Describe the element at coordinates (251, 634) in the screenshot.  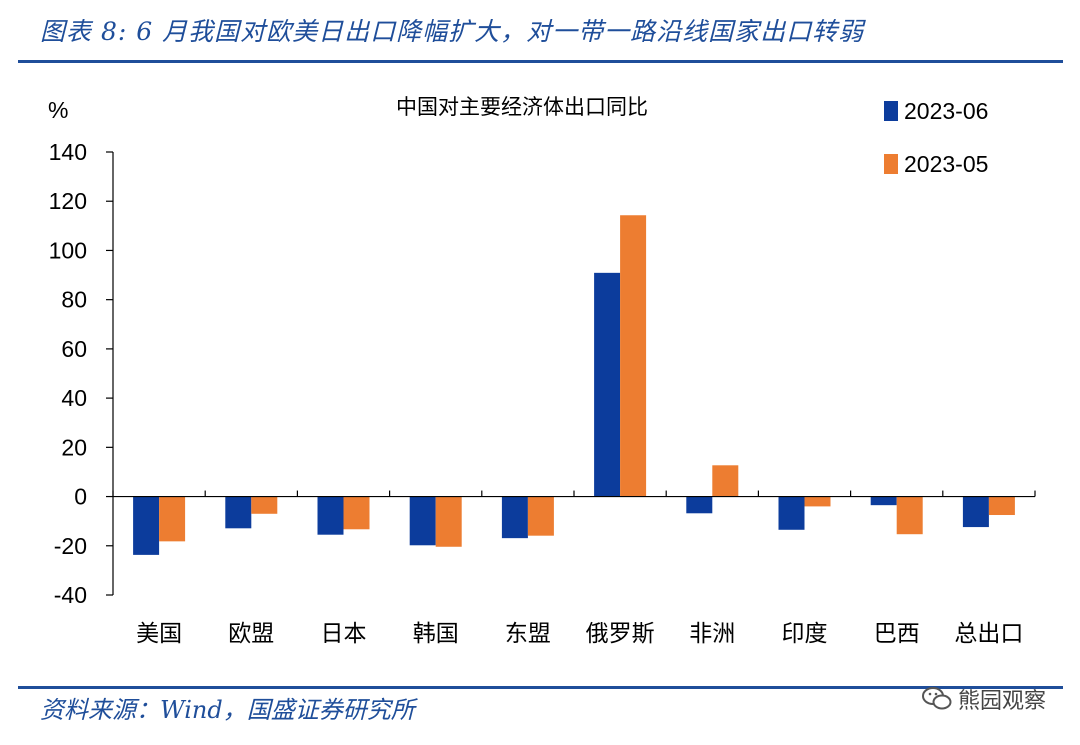
I see `x-category-label: 欧盟` at that location.